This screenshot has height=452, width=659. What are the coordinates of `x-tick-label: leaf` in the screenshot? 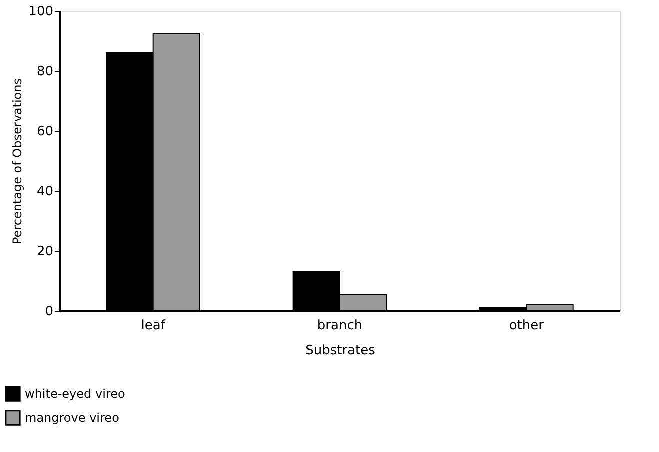 It's located at (153, 326).